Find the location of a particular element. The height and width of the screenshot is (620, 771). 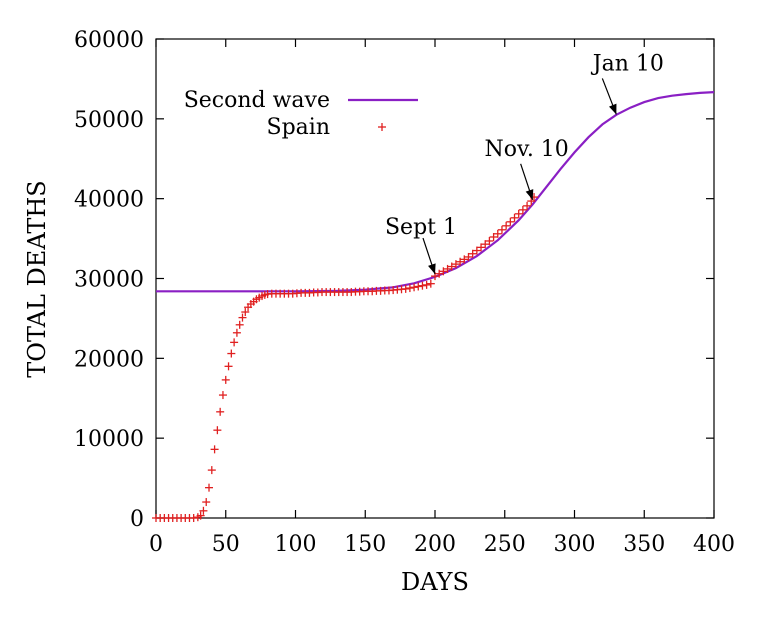

x-tick-label: 400 is located at coordinates (714, 544).